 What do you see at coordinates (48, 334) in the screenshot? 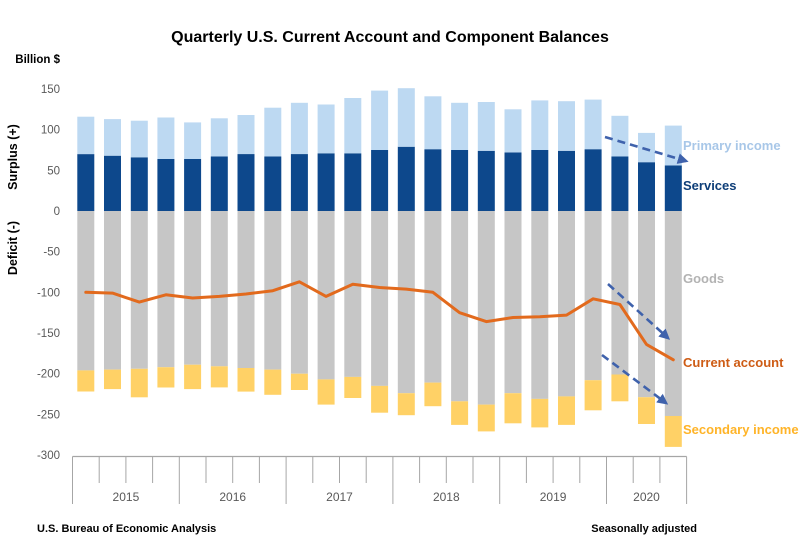
I see `y-tick-label: -150` at bounding box center [48, 334].